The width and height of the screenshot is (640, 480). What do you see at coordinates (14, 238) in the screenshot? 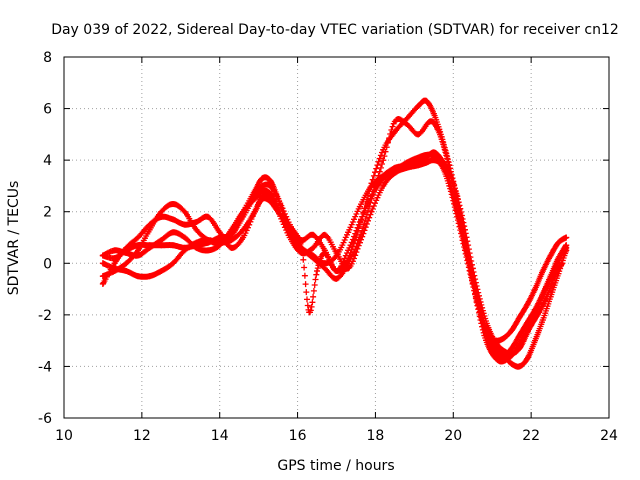
I see `y-axis-label: SDTVAR / TECUs` at bounding box center [14, 238].